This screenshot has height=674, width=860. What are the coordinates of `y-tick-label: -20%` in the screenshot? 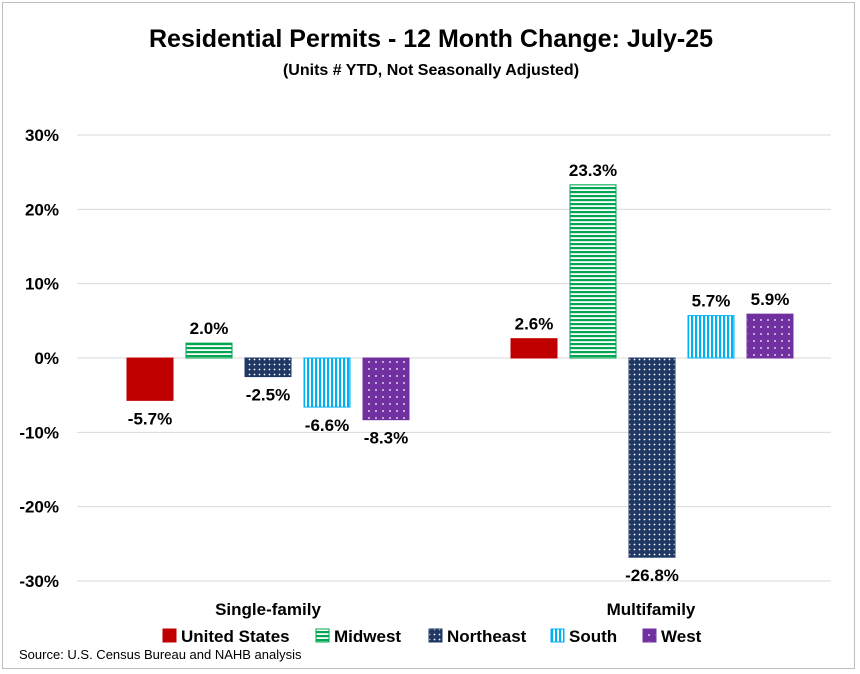 It's located at (39, 507).